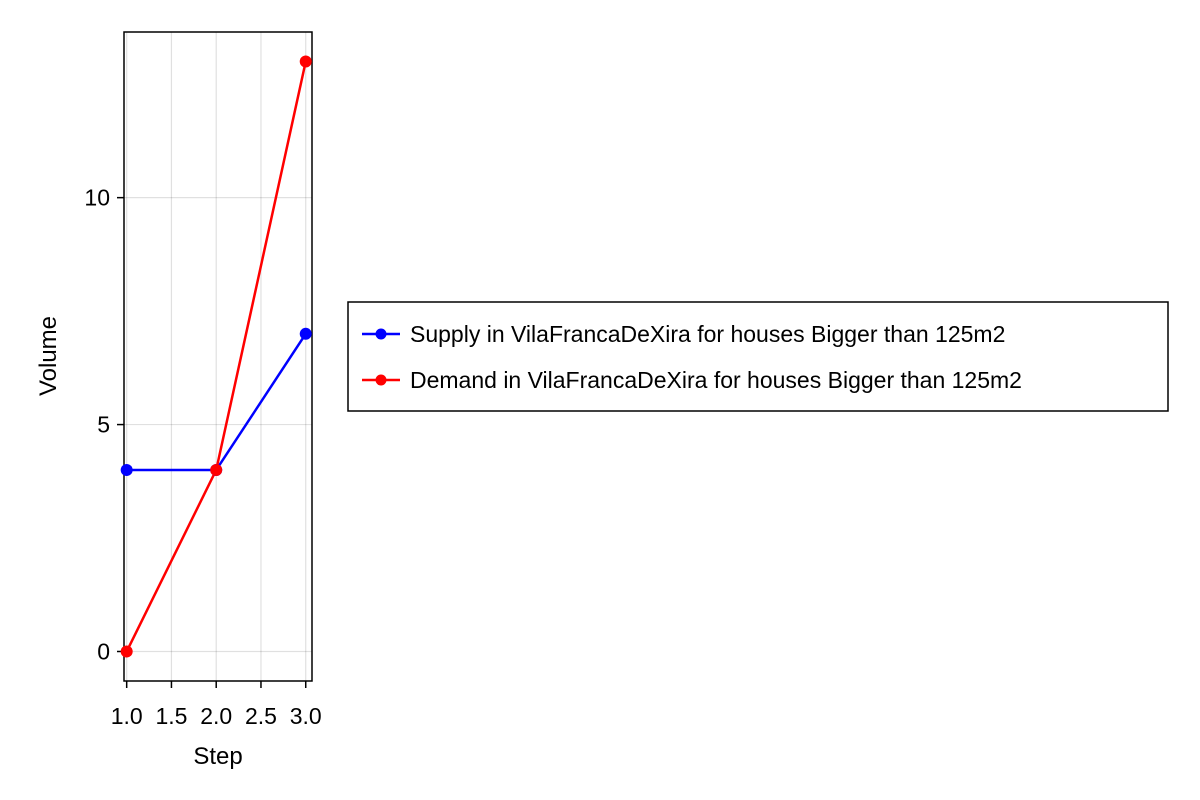  What do you see at coordinates (381, 334) in the screenshot?
I see `legend-marker-supply` at bounding box center [381, 334].